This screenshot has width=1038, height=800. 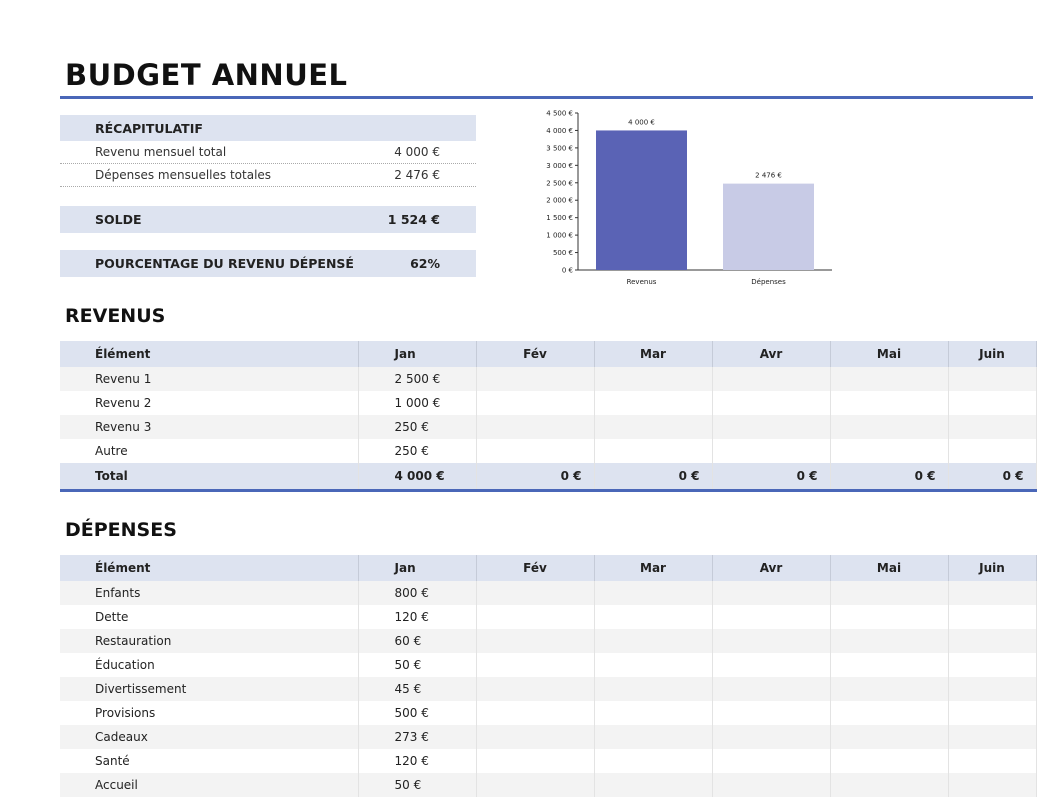 What do you see at coordinates (417, 689) in the screenshot?
I see `jan-cell: 45 €` at bounding box center [417, 689].